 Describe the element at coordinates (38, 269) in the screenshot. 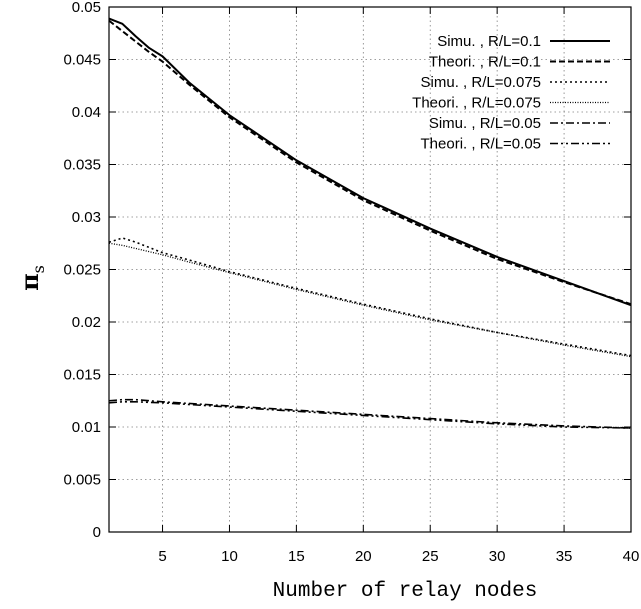

I see `y-axis-title-subscript: s` at that location.